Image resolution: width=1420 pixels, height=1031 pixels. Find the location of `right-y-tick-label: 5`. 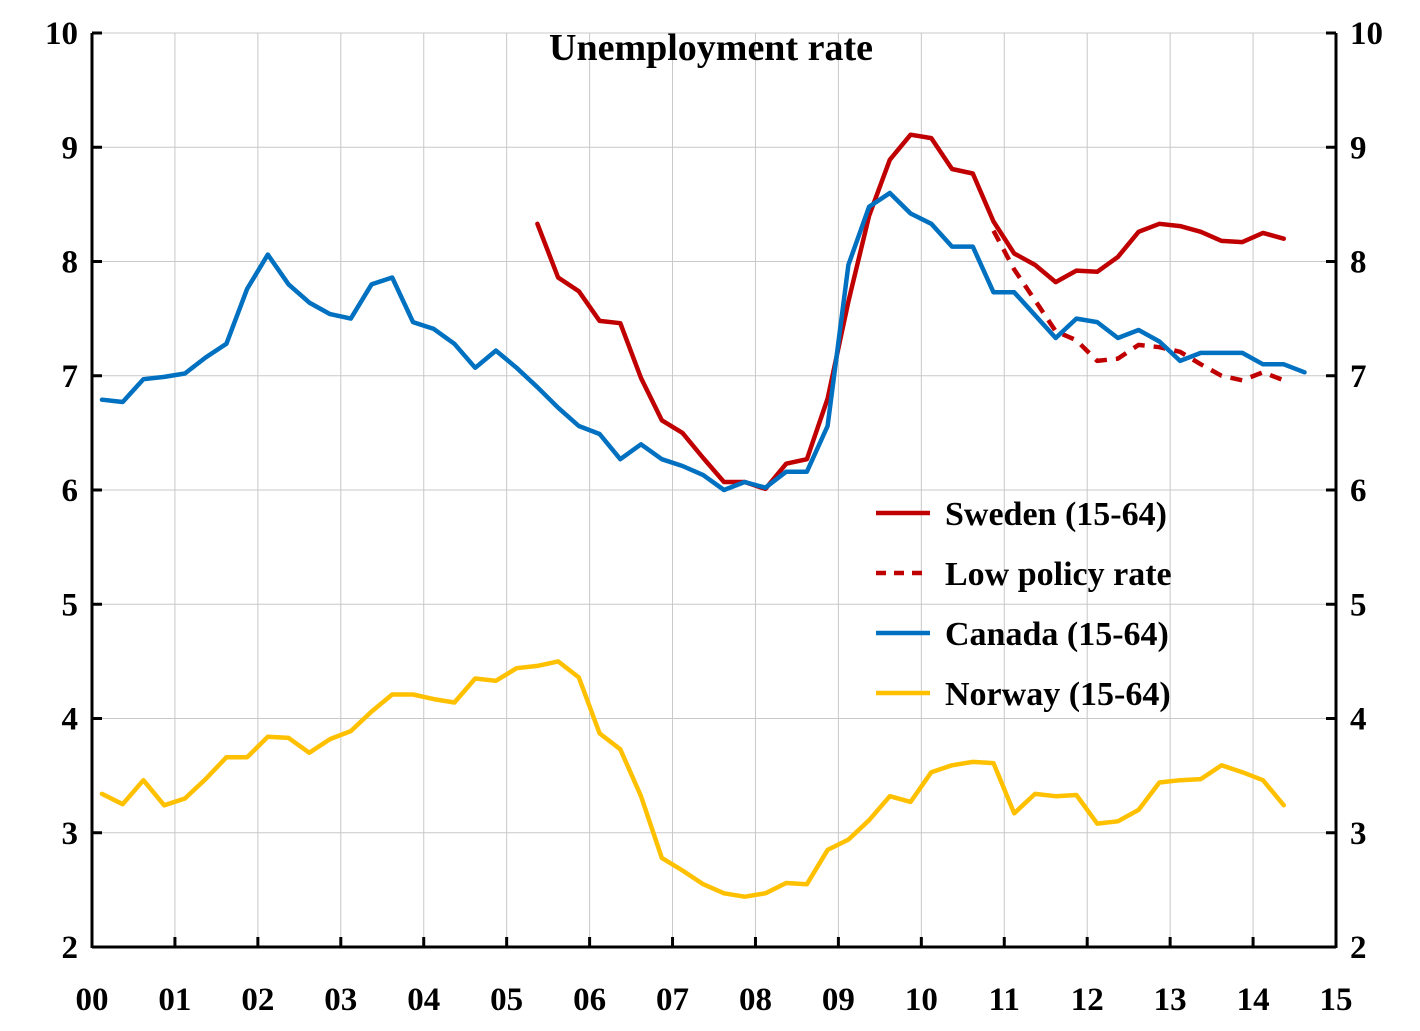

right-y-tick-label: 5 is located at coordinates (1358, 605).